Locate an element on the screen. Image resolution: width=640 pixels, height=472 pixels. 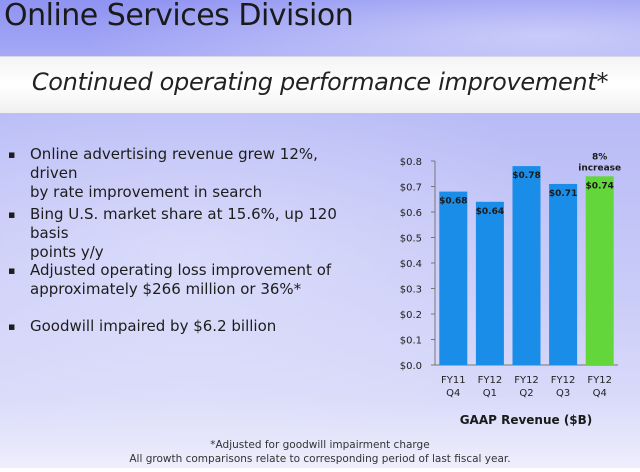
bullet-line: points y/y is located at coordinates (67, 252).